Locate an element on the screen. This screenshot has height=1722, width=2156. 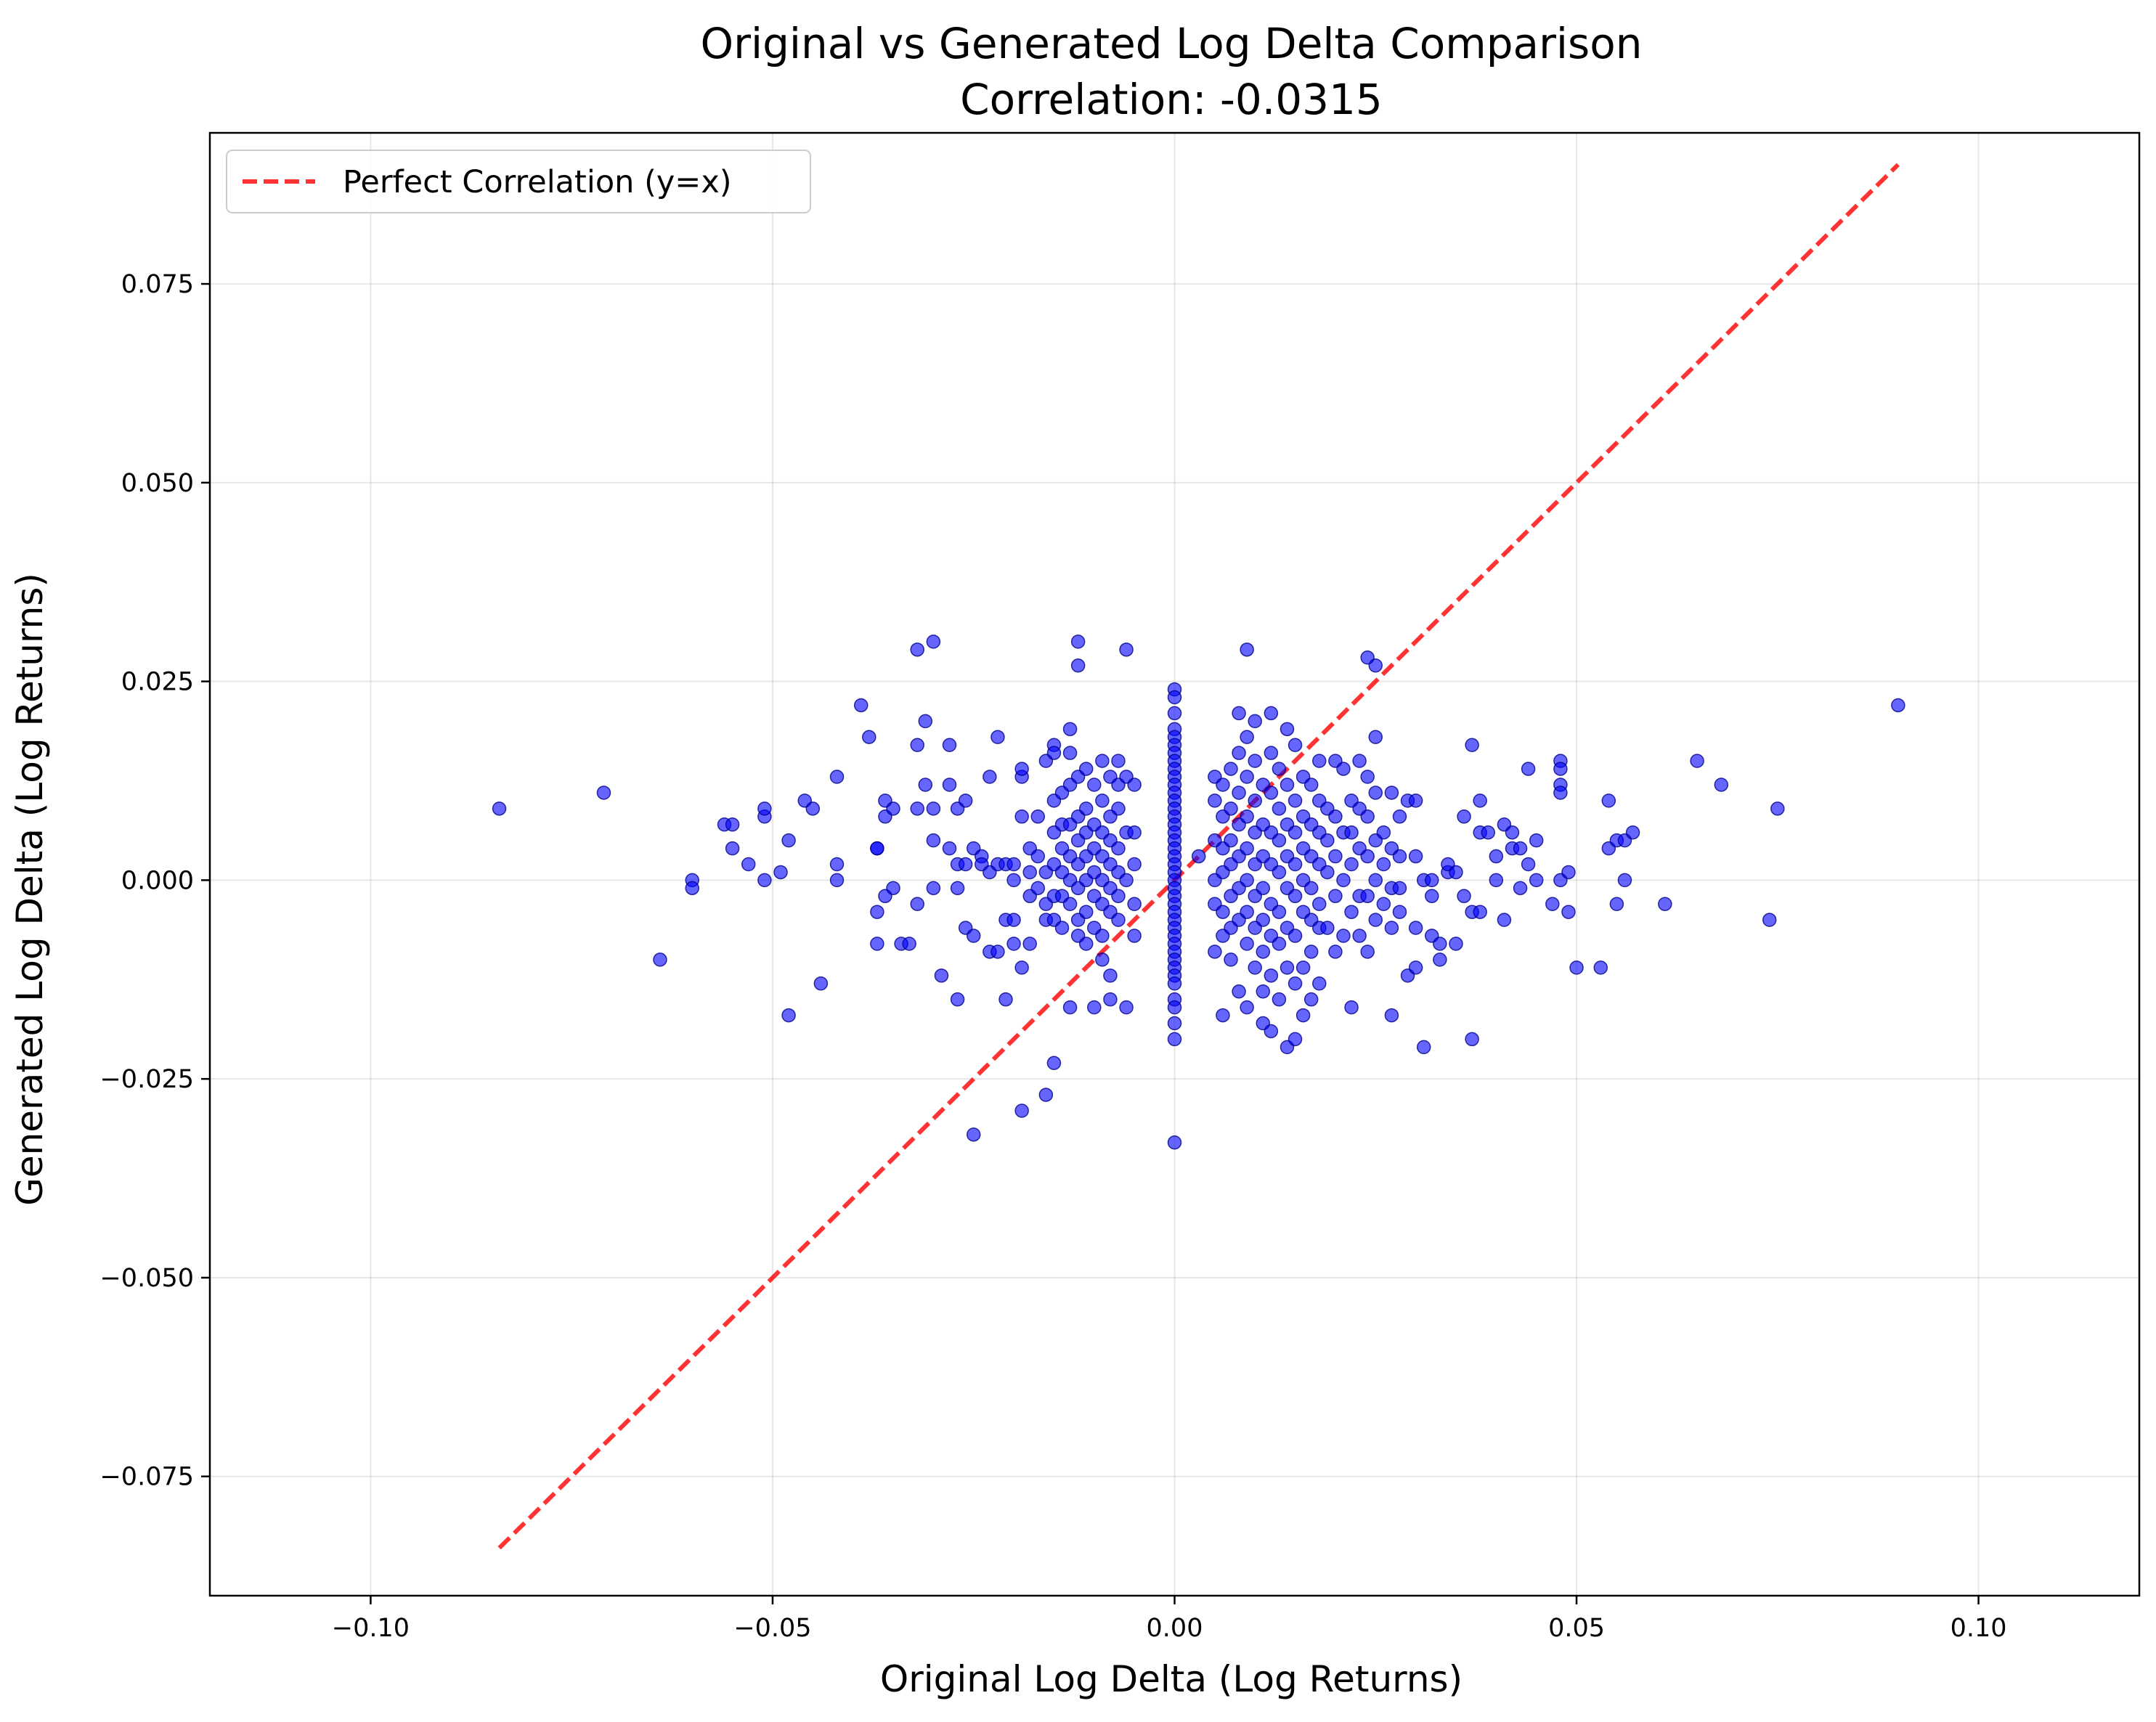
y-tick-label: −0.050 is located at coordinates (146, 1278).